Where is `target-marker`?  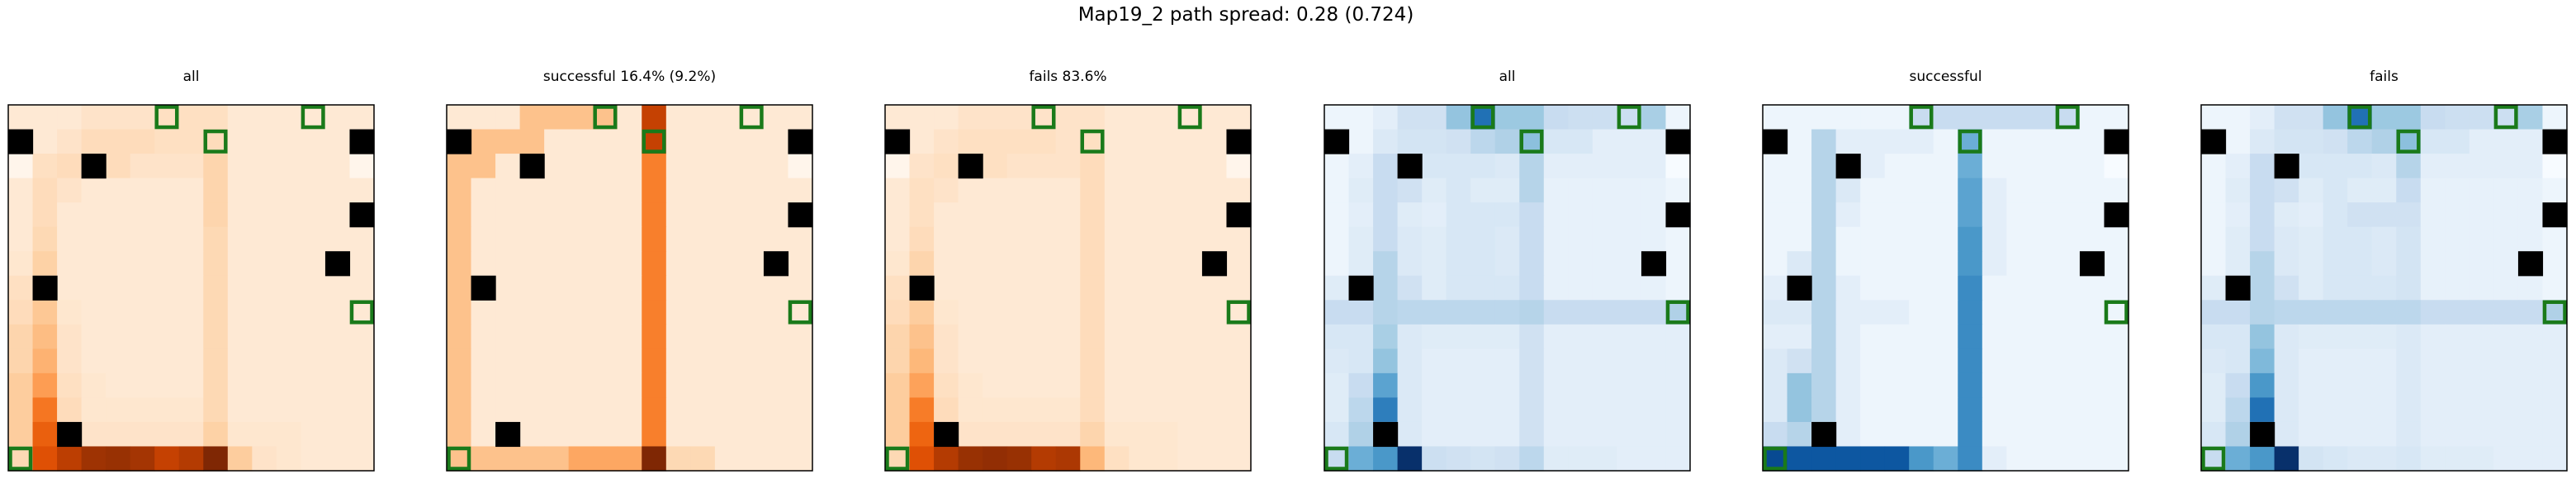 target-marker is located at coordinates (2116, 313).